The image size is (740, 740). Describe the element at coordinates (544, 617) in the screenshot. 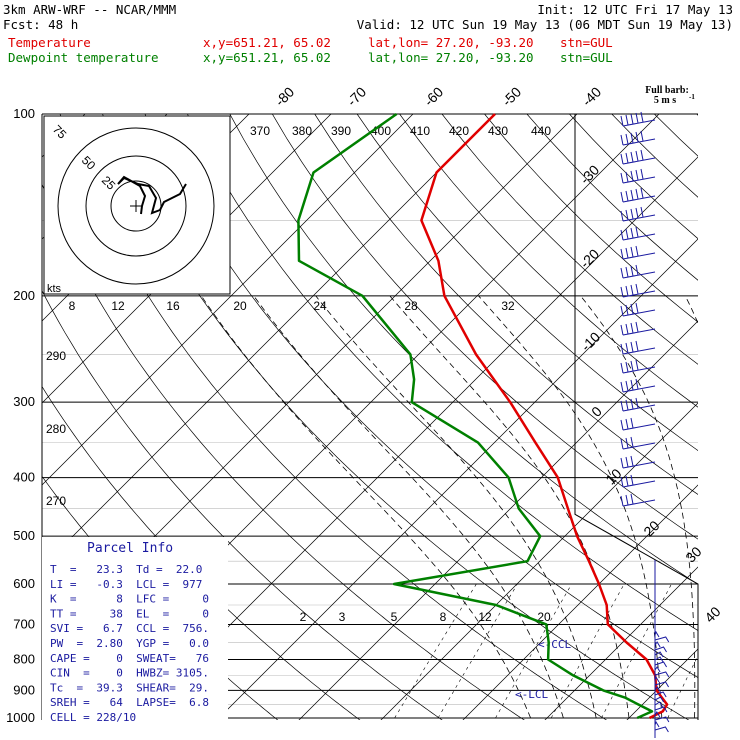

I see `mixing-ratio-label: 20` at that location.